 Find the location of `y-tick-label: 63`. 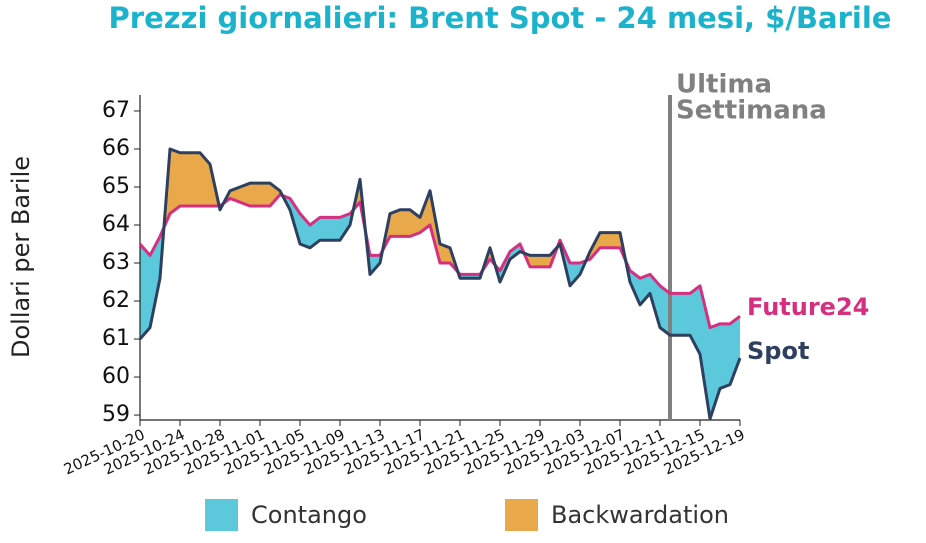

y-tick-label: 63 is located at coordinates (116, 262).